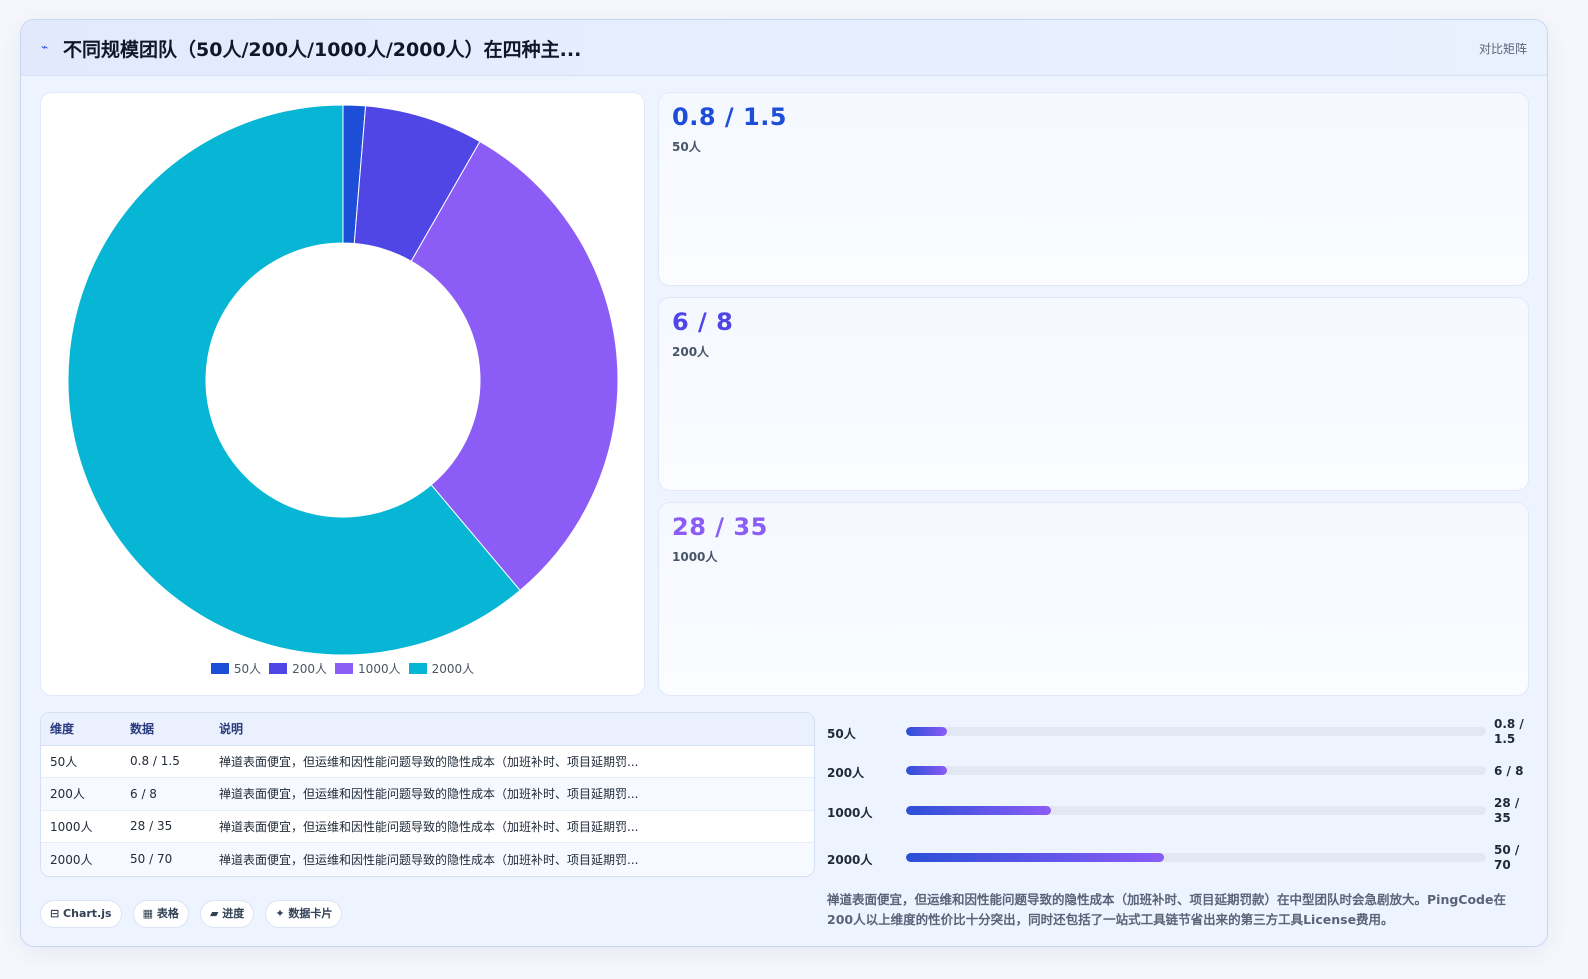  I want to click on progress-row-50: 50人 0.8 / 1.5, so click(1177, 736).